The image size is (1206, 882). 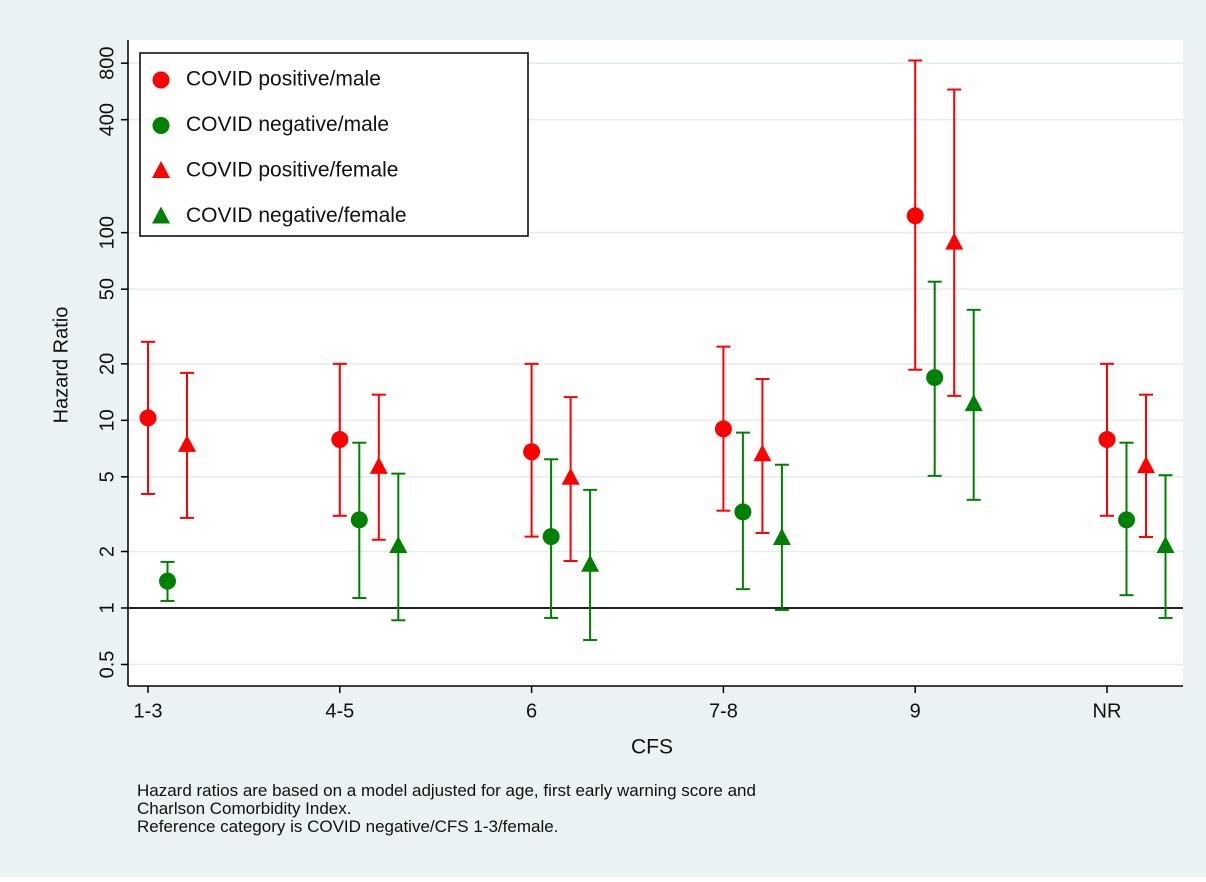 I want to click on y-tick-label: 100, so click(x=107, y=232).